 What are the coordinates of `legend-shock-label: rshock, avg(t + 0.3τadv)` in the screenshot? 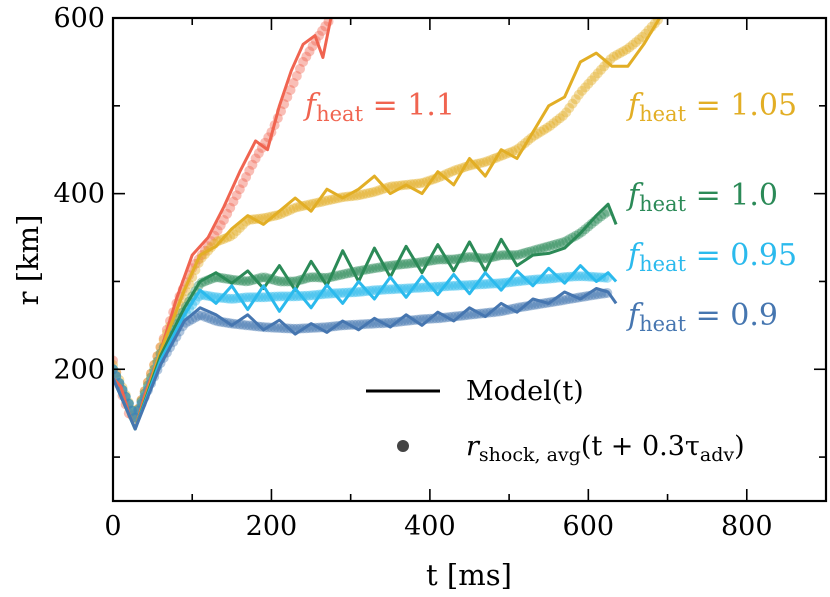 It's located at (605, 448).